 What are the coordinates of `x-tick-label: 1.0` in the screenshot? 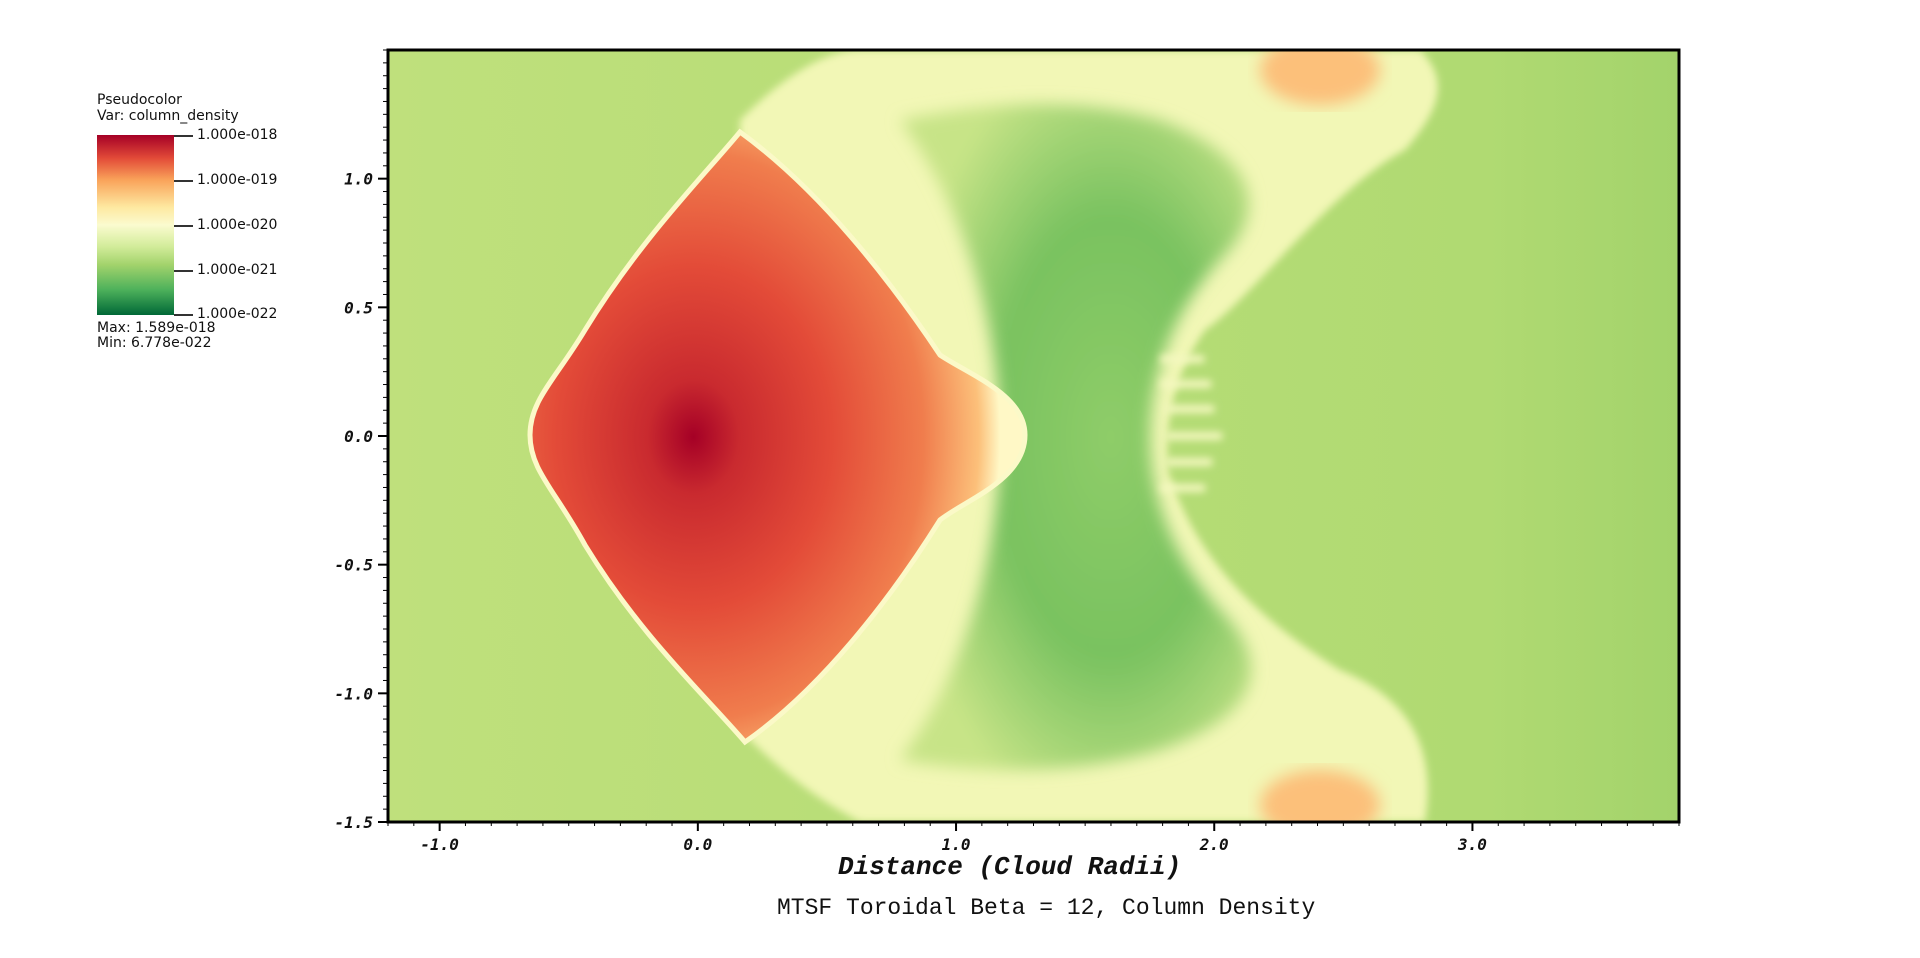 It's located at (956, 844).